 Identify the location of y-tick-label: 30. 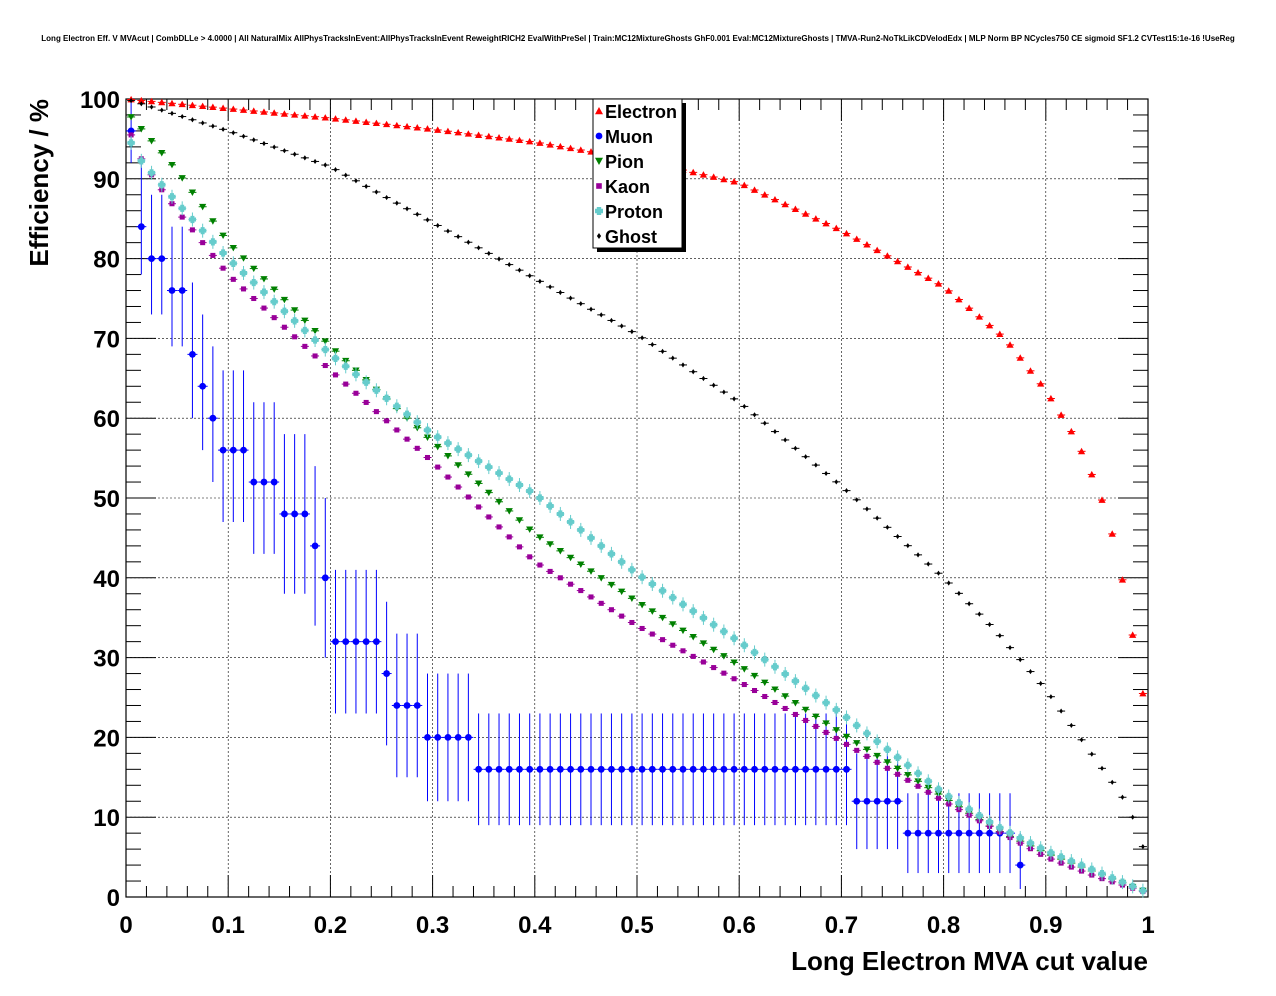
(106, 659).